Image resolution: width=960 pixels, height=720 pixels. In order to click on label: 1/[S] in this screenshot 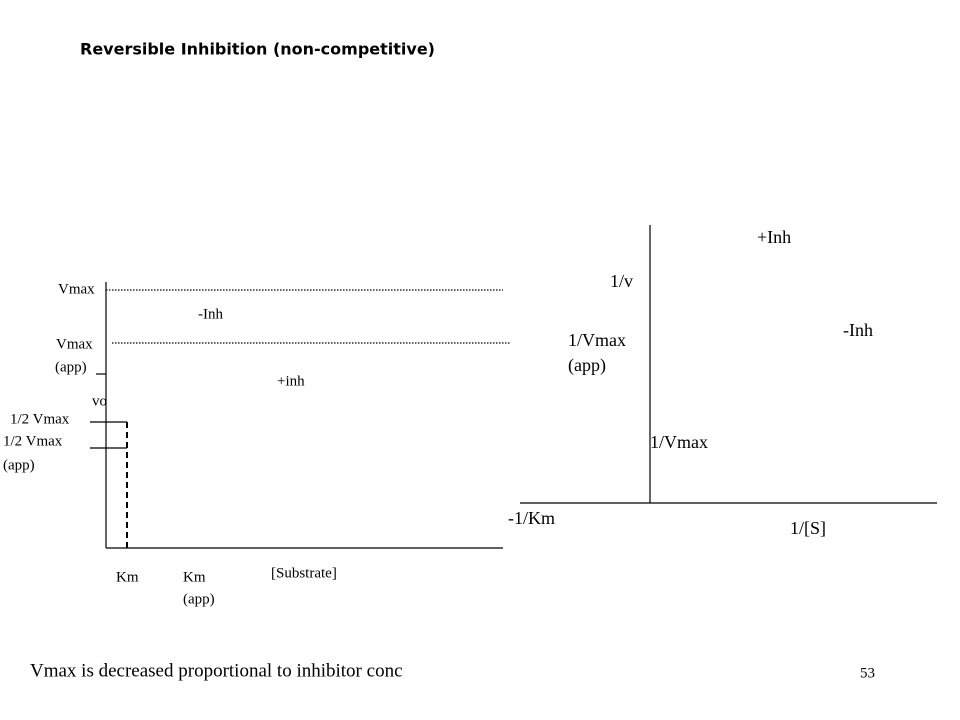, I will do `click(808, 528)`.